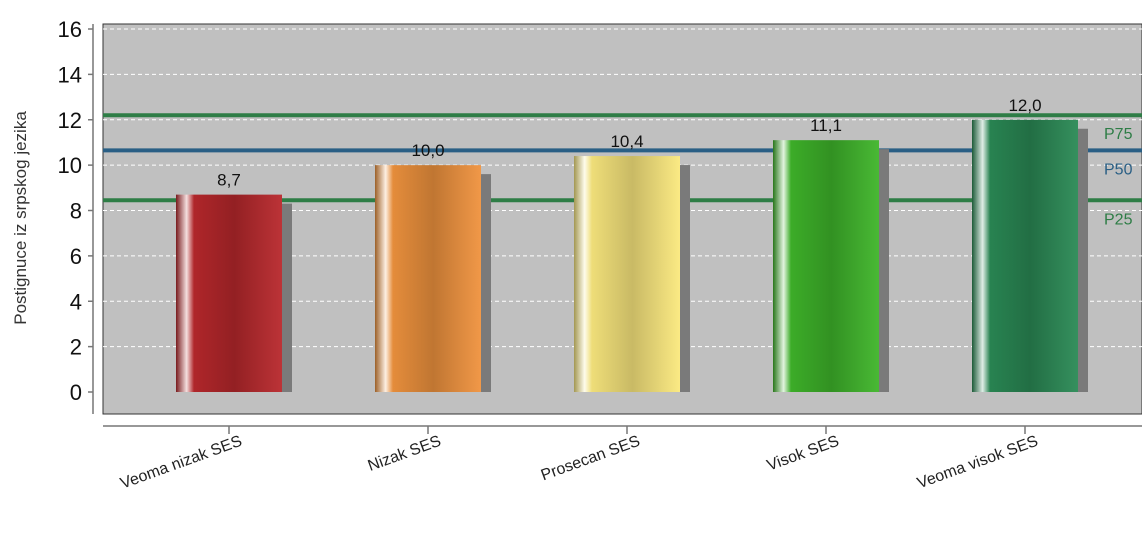  Describe the element at coordinates (70, 165) in the screenshot. I see `y-tick-label-10: 10` at that location.